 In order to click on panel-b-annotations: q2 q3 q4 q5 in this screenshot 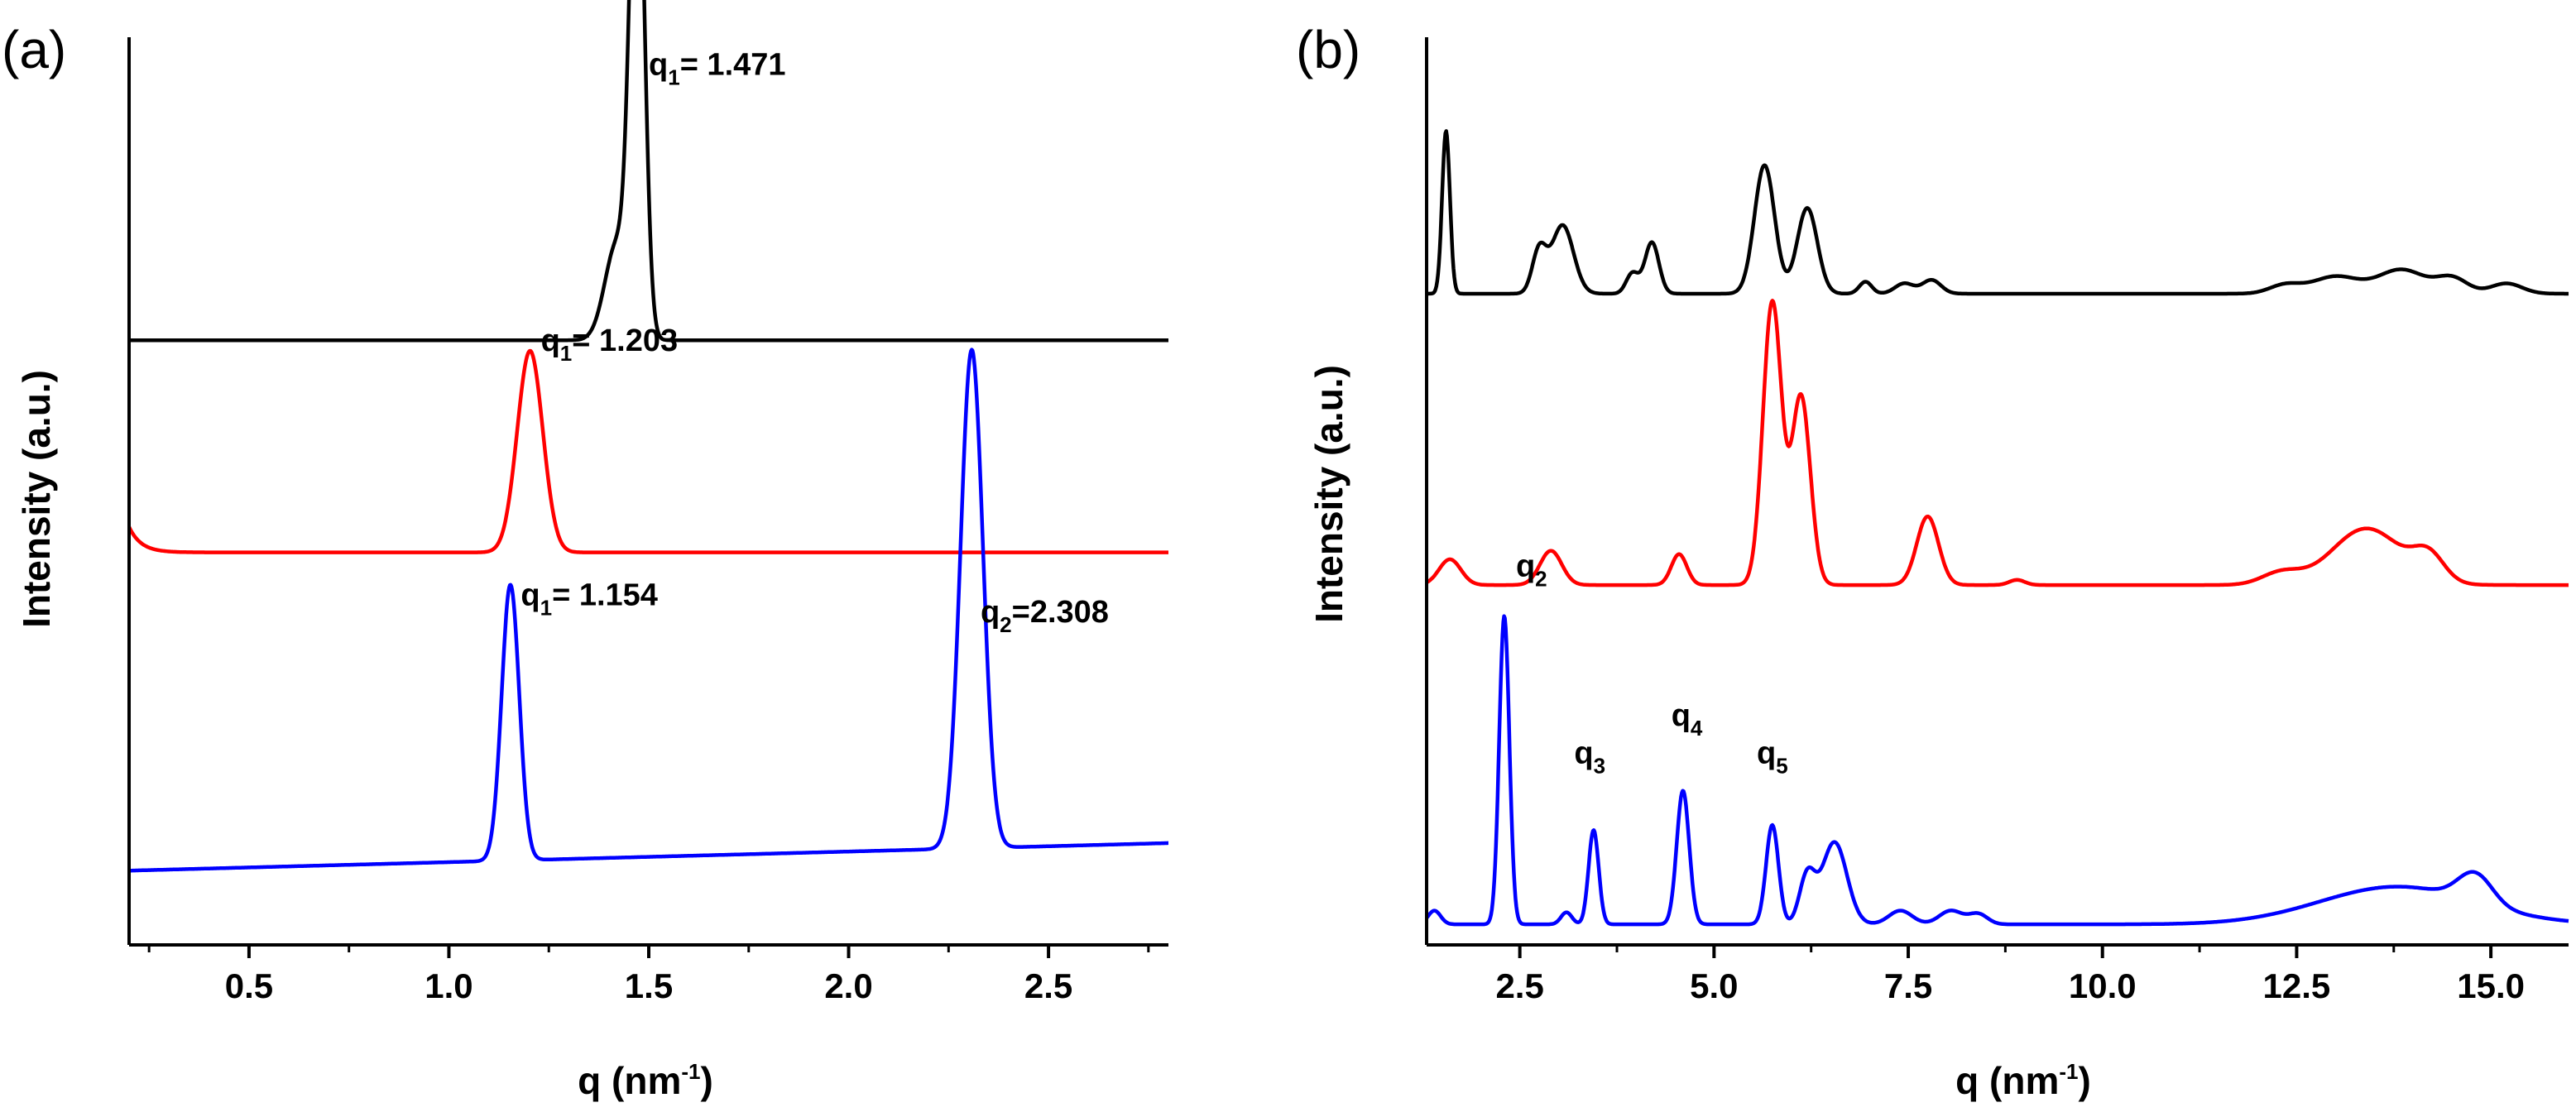, I will do `click(1652, 664)`.